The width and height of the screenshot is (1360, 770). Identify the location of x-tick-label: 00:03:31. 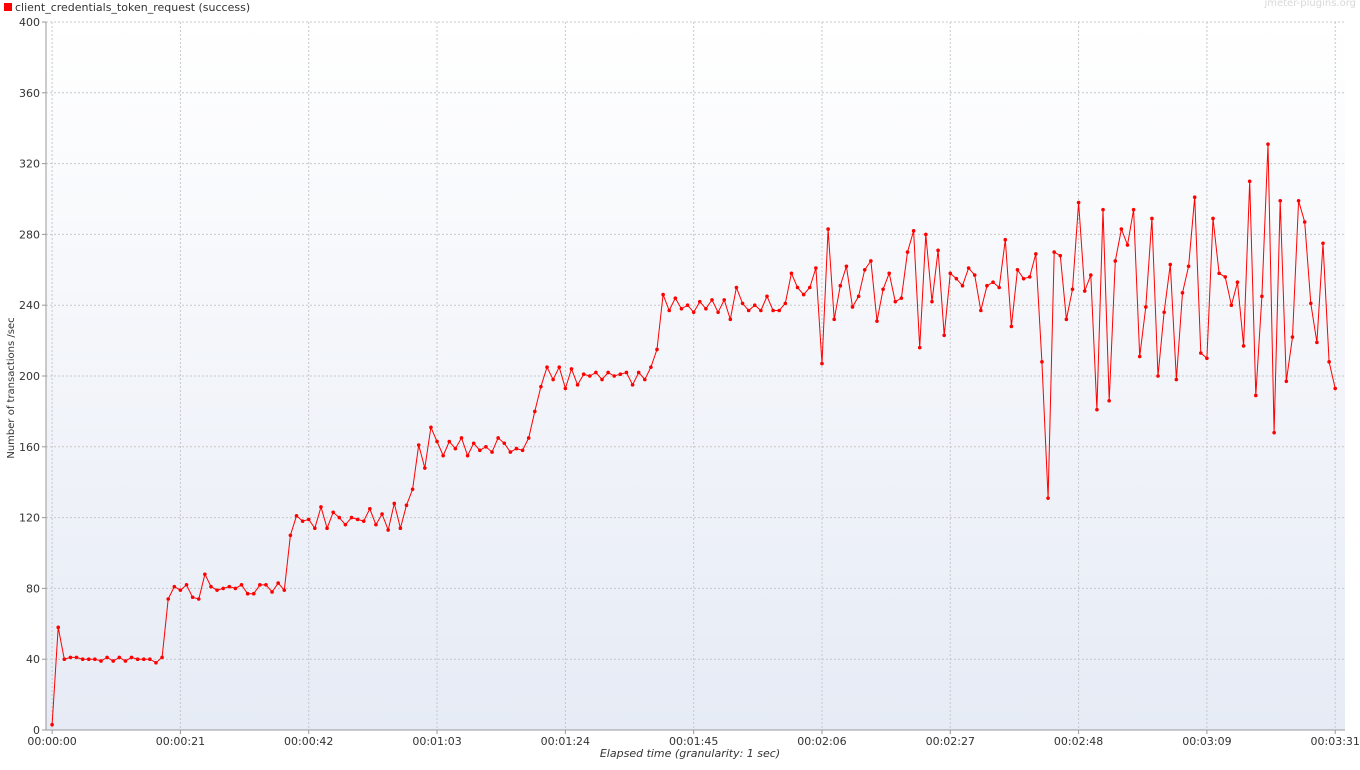
(1335, 741).